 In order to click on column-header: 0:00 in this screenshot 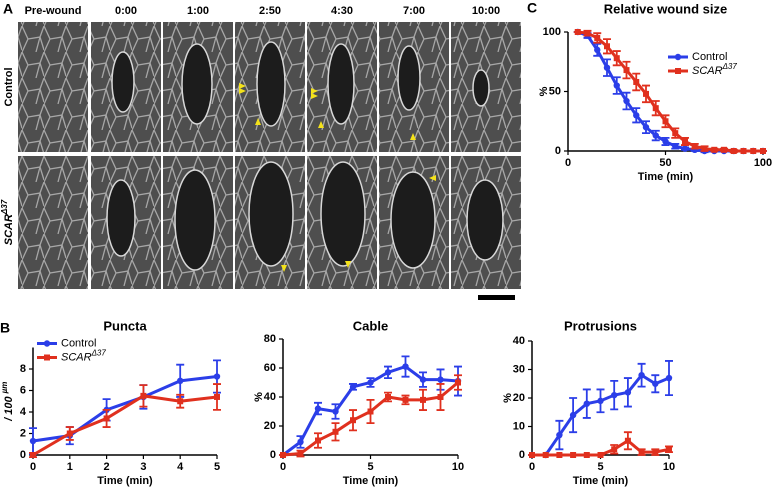, I will do `click(126, 11)`.